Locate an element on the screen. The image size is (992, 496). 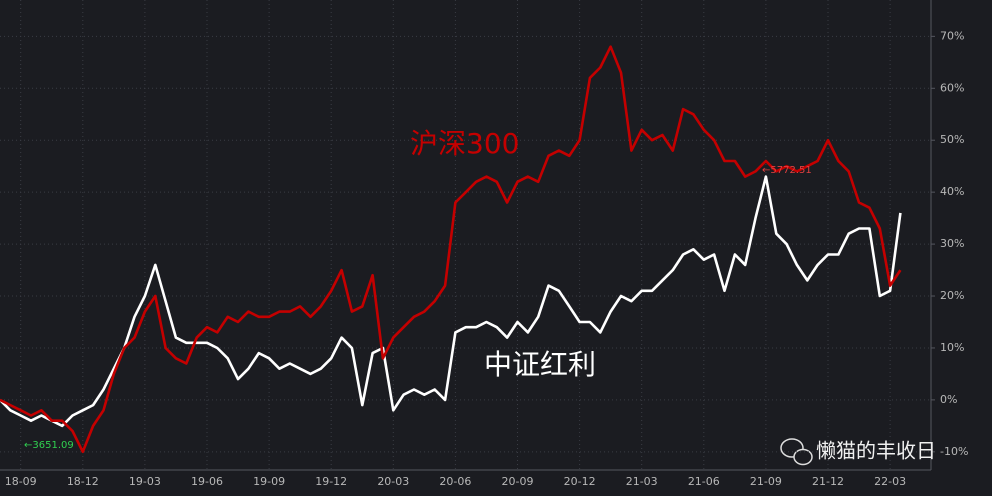
y-tick-label: 60% is located at coordinates (952, 87).